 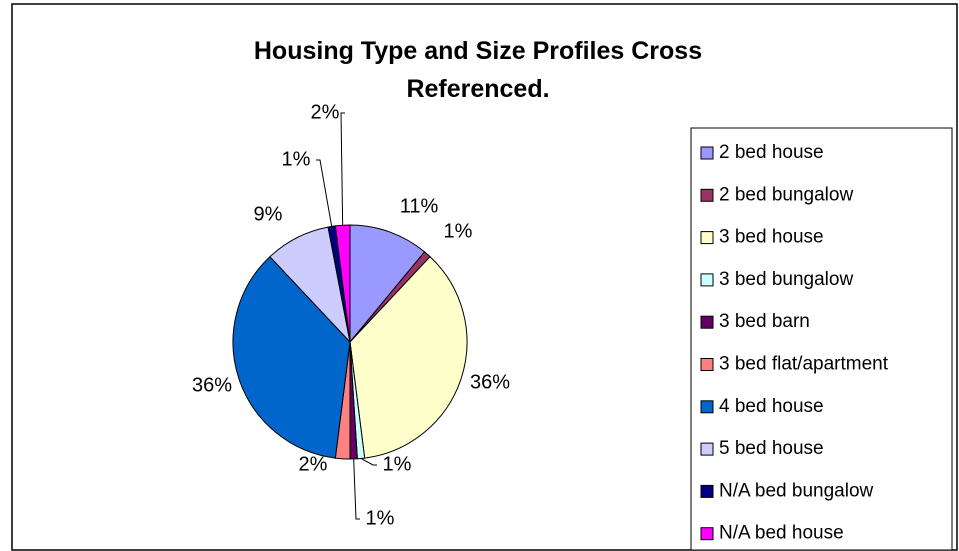 I want to click on legend-label: 2 bed house, so click(x=771, y=152).